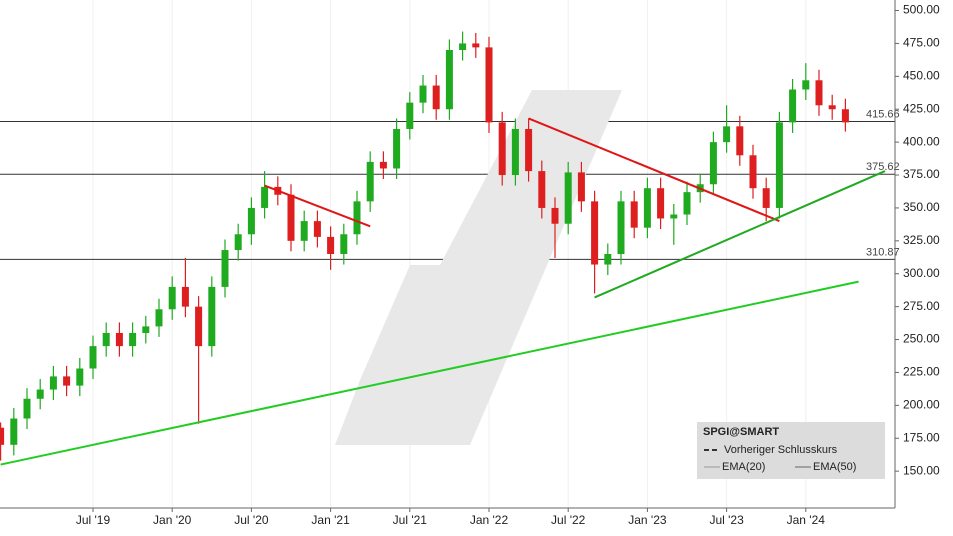 Image resolution: width=953 pixels, height=536 pixels. What do you see at coordinates (330, 520) in the screenshot?
I see `x-tick-label: Jan '21` at bounding box center [330, 520].